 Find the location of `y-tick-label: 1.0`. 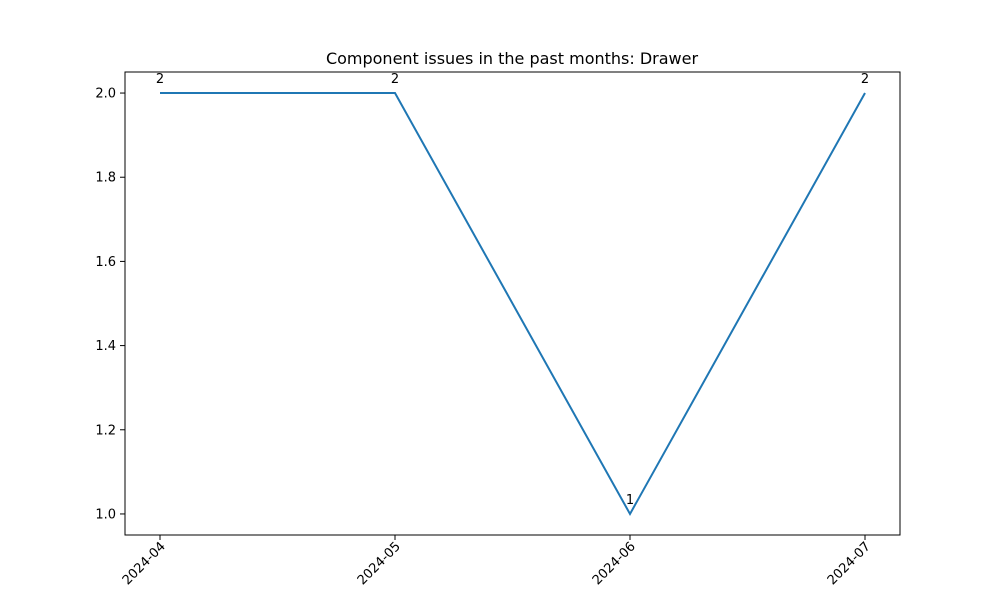

y-tick-label: 1.0 is located at coordinates (105, 514).